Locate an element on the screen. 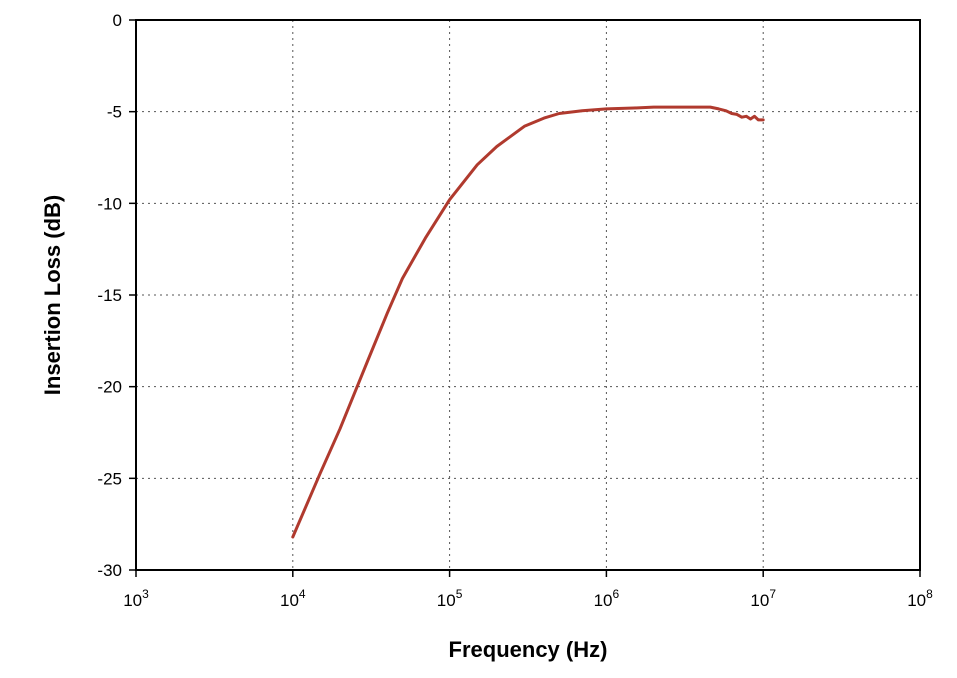 The height and width of the screenshot is (678, 957). x-tick-label: 10⁷ is located at coordinates (763, 598).